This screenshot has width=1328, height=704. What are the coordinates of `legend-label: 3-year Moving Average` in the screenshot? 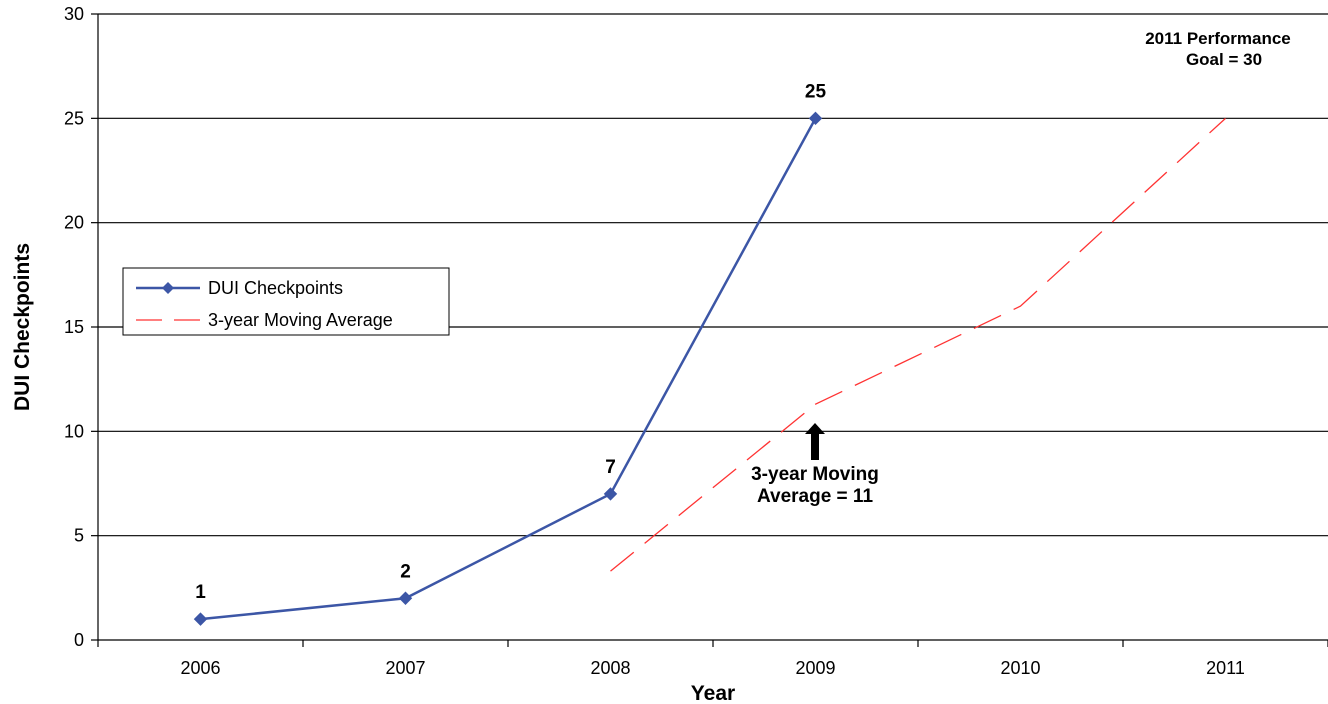 It's located at (300, 320).